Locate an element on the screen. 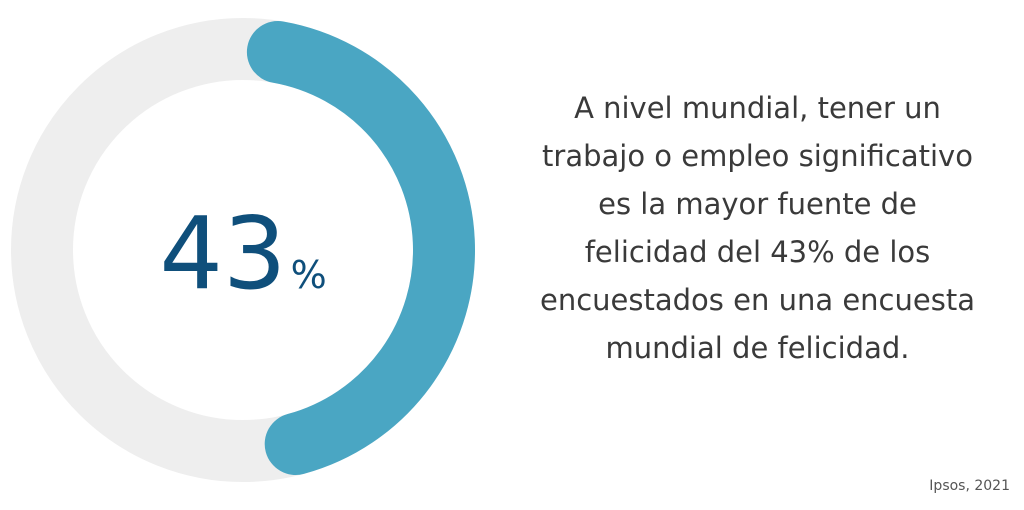 The height and width of the screenshot is (510, 1024). source: Ipsos, 2021 is located at coordinates (969, 486).